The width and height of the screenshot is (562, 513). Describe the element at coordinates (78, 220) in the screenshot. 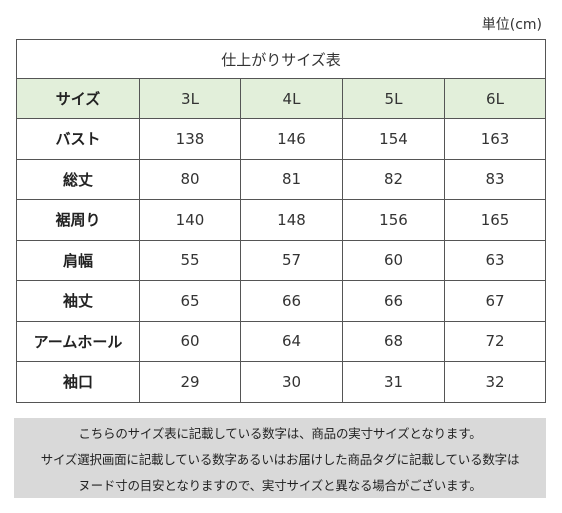

I see `row-label: 裾周り` at that location.